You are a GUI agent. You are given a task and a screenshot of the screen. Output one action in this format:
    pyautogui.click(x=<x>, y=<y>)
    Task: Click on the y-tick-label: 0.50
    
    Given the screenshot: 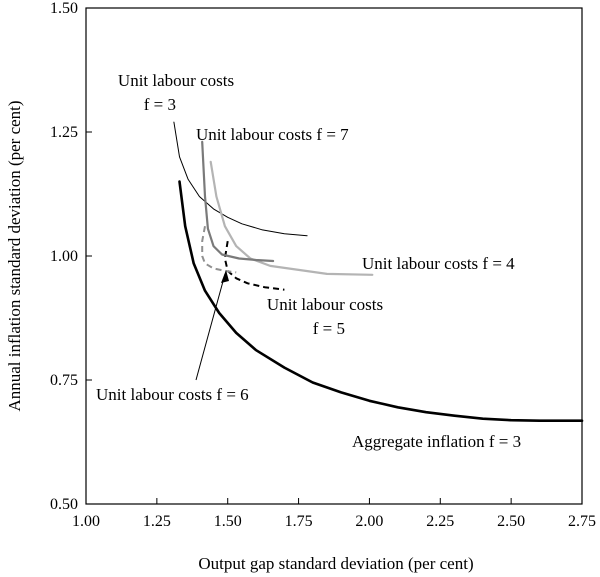 What is the action you would take?
    pyautogui.click(x=64, y=504)
    